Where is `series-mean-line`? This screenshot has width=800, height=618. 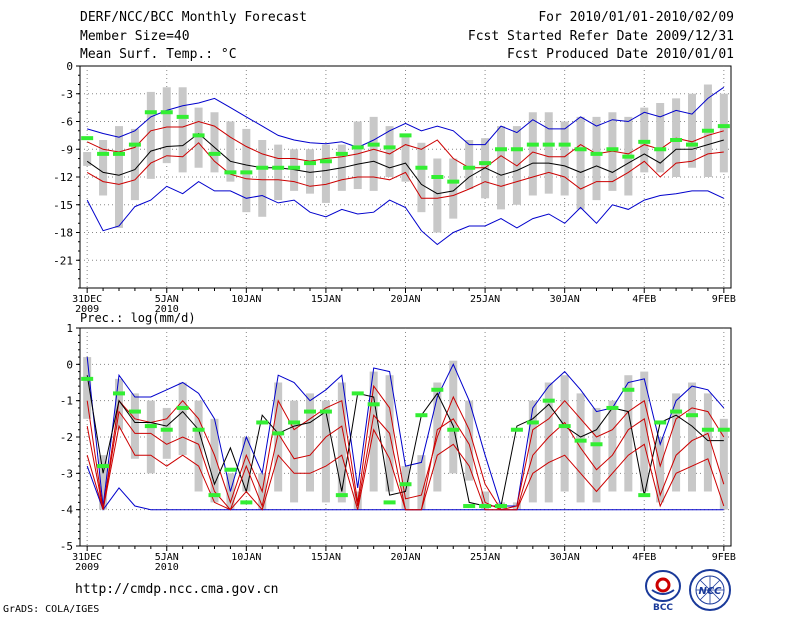 series-mean-line is located at coordinates (405, 163).